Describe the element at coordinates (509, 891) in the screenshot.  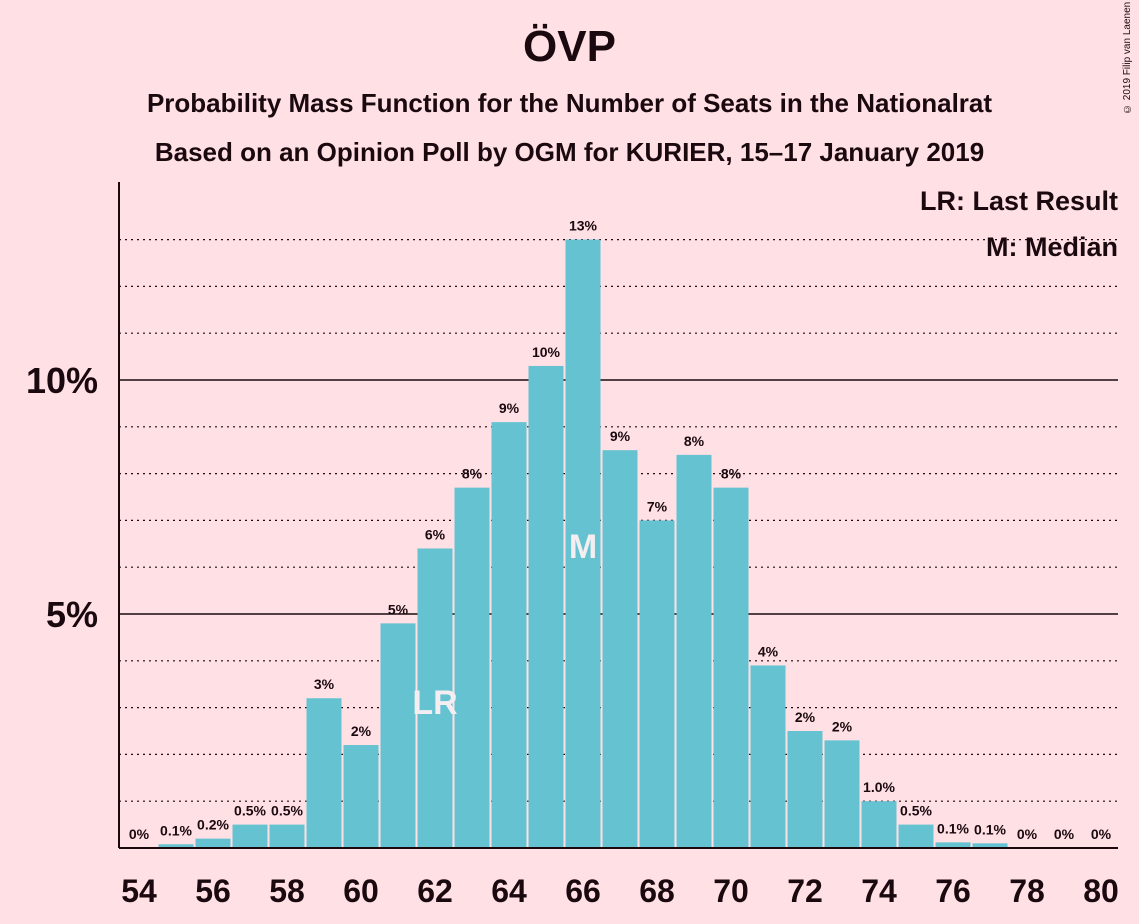
I see `x-tick-label: 64` at that location.